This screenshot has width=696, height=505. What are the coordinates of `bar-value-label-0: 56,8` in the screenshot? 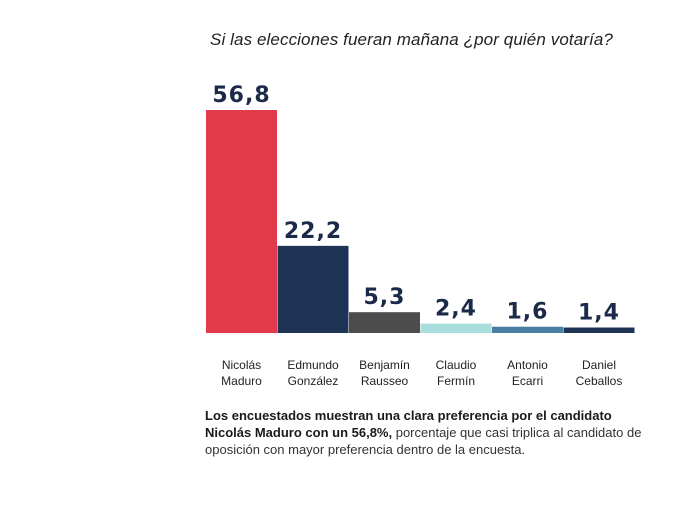 It's located at (241, 95).